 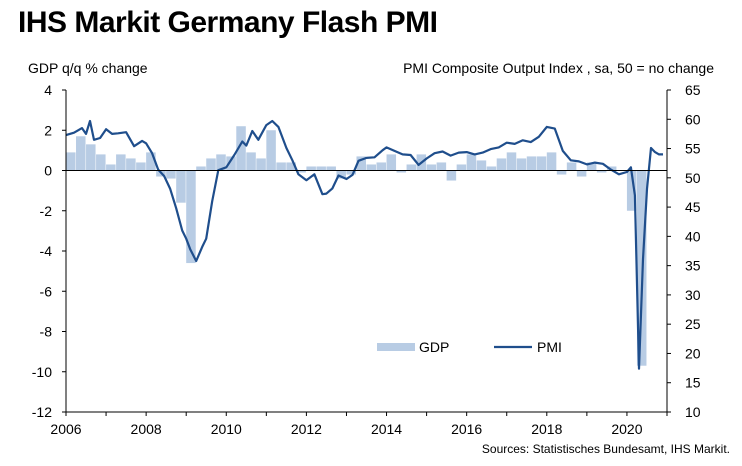 I want to click on x-tick-label: 2016, so click(x=466, y=429).